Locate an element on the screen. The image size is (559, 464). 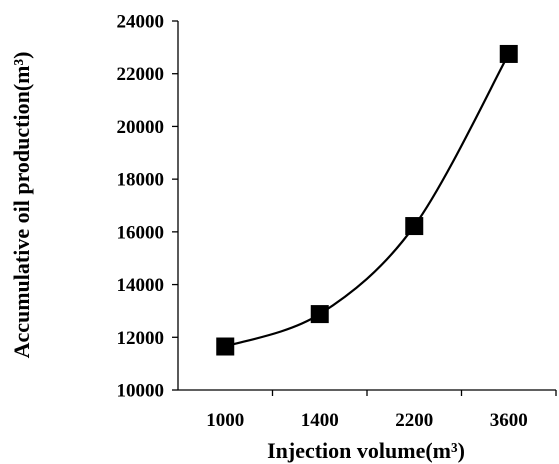
x-tick-label: 1400 is located at coordinates (320, 420).